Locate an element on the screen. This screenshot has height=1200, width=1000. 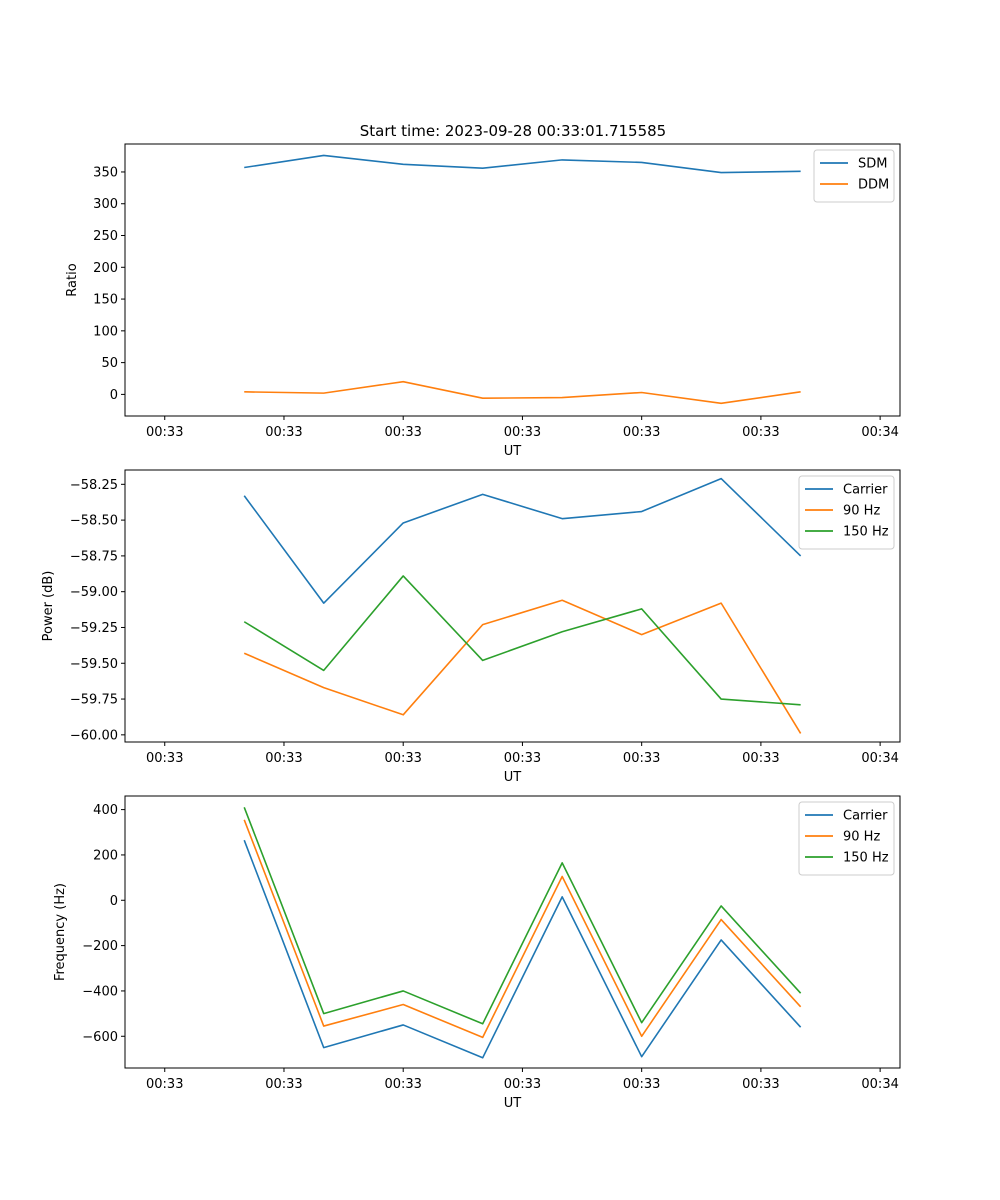
y-axis-label: Ratio is located at coordinates (72, 279).